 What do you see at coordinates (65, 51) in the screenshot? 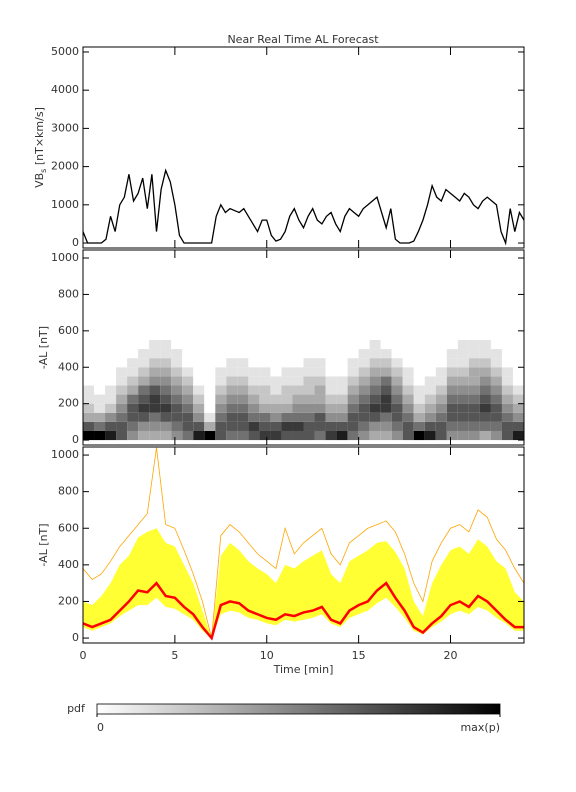
I see `y-tick-label: 5000` at bounding box center [65, 51].